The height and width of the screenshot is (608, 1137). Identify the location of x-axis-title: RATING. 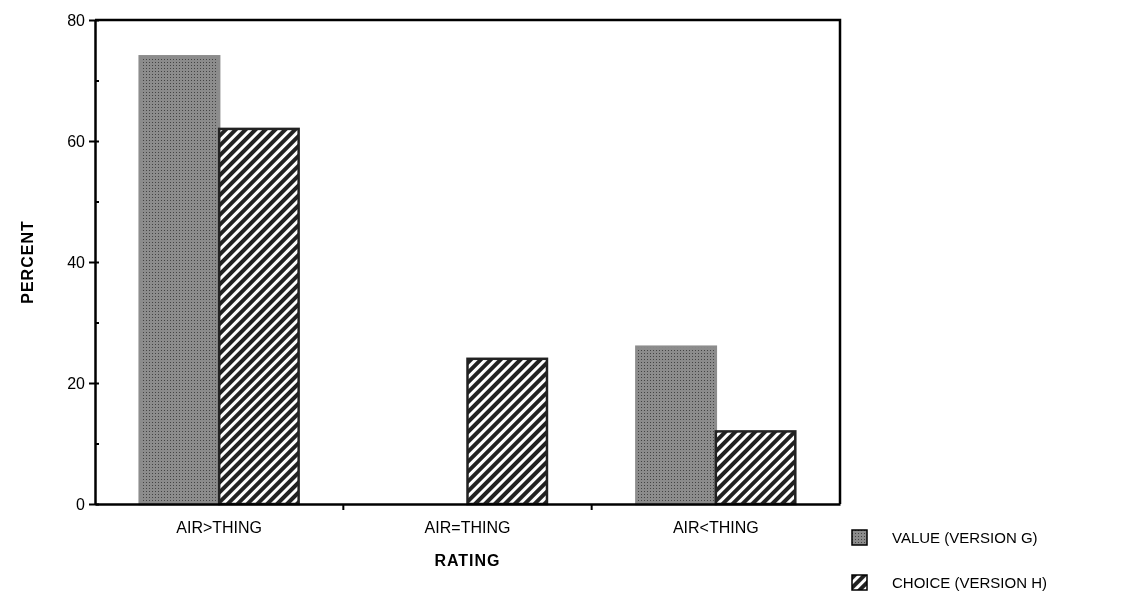
(467, 560).